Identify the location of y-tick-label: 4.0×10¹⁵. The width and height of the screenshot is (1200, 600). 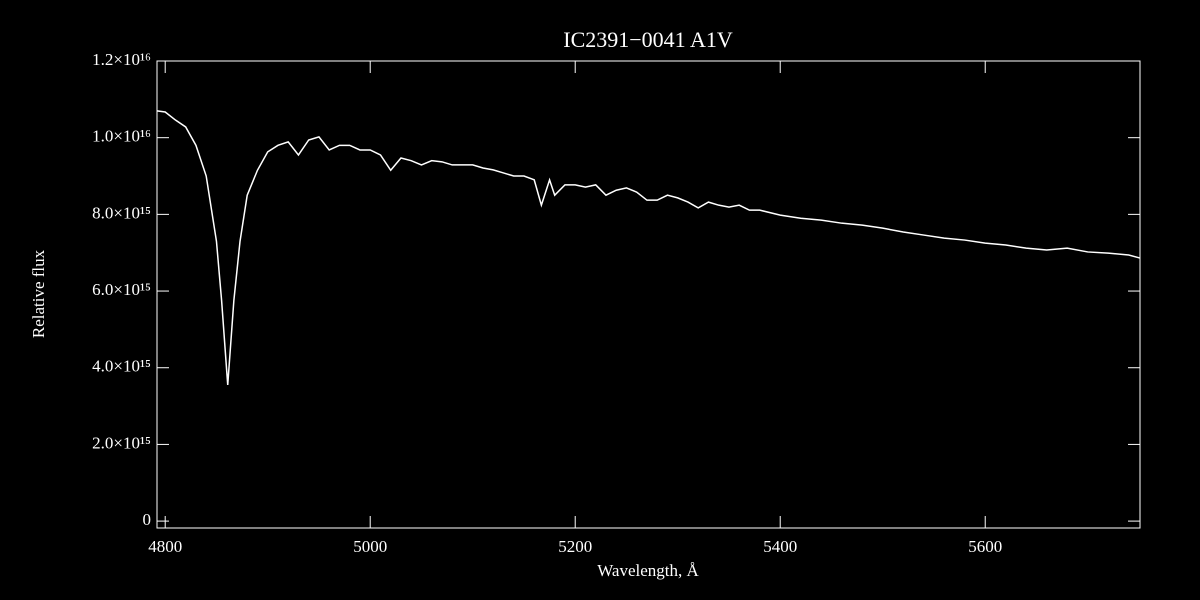
(121, 366).